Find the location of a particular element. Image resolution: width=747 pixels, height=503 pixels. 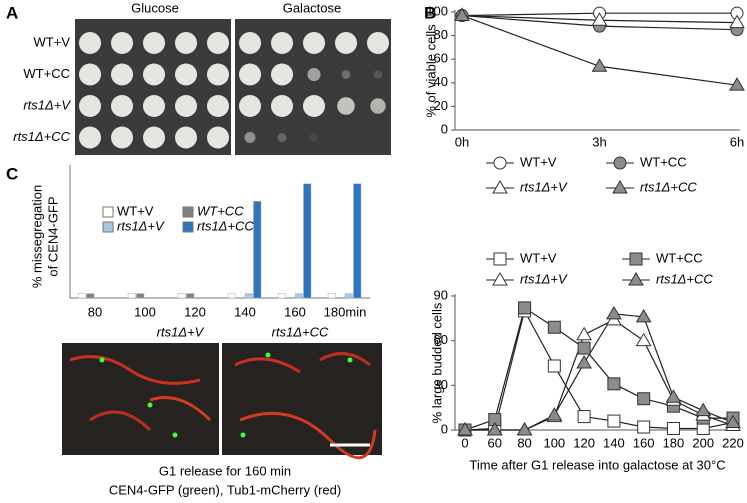

caption: G1 release for 160 min is located at coordinates (225, 470).